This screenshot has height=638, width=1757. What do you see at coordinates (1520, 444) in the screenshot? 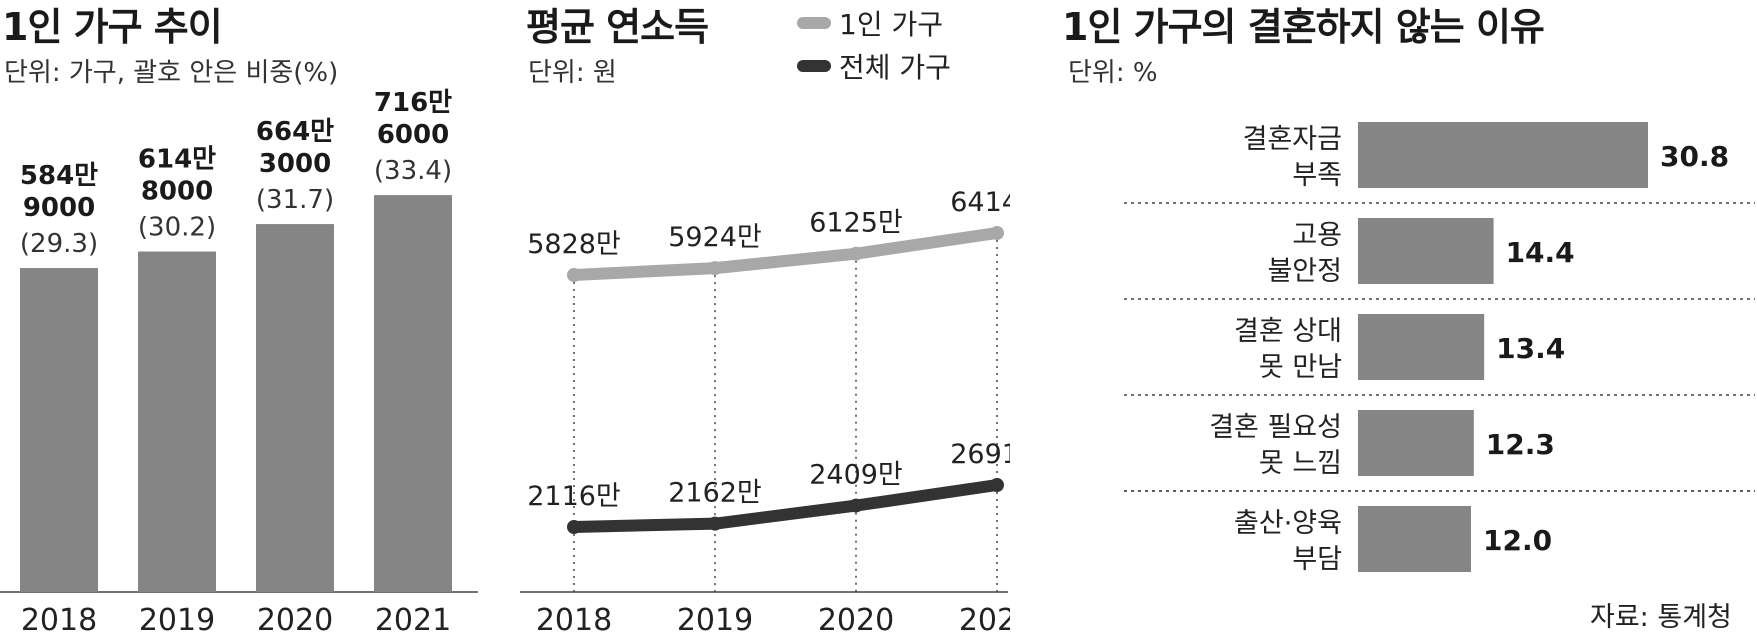
I see `value-label: 12.3` at bounding box center [1520, 444].